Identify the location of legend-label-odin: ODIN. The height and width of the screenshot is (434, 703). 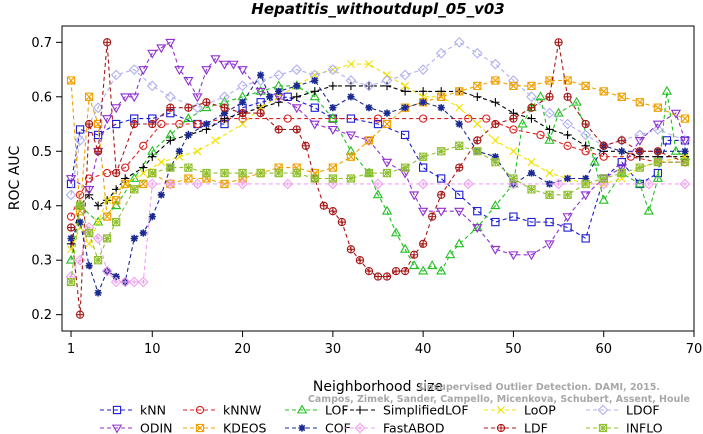
(156, 427).